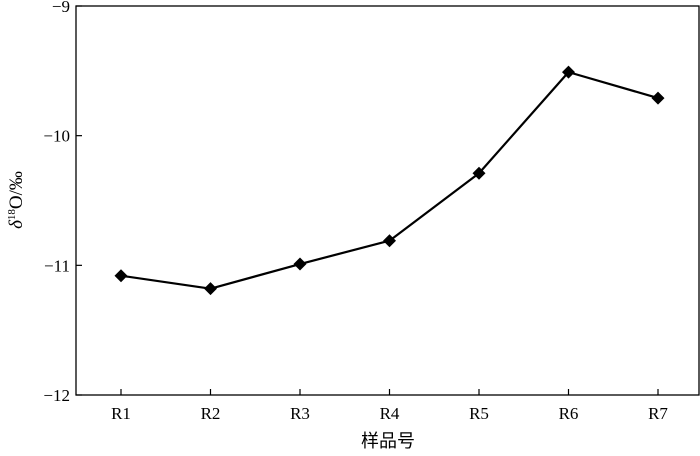 The height and width of the screenshot is (456, 700). What do you see at coordinates (479, 413) in the screenshot?
I see `x-tick-label: R5` at bounding box center [479, 413].